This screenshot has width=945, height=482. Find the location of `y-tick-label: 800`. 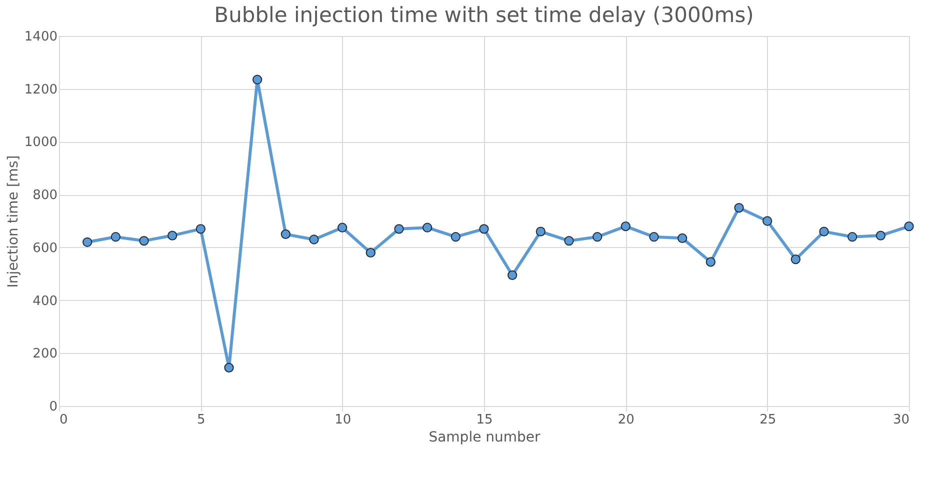

y-tick-label: 800 is located at coordinates (45, 196).